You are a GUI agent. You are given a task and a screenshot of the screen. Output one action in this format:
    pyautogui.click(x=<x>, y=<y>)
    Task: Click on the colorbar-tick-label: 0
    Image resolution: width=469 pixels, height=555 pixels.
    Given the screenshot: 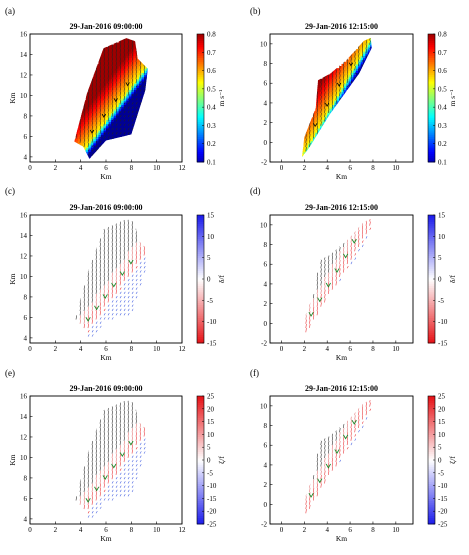 What is the action you would take?
    pyautogui.click(x=440, y=280)
    